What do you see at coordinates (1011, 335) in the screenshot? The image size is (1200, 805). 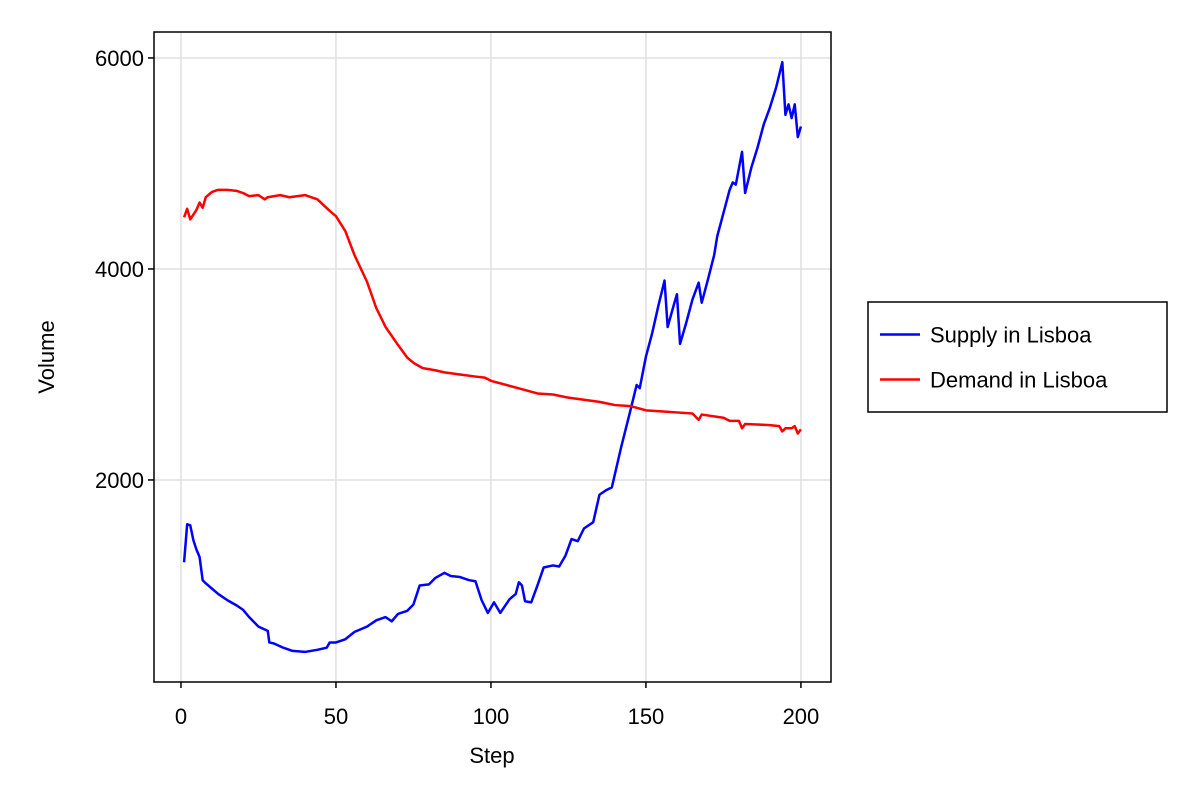 I see `legend-label: Supply in Lisboa` at bounding box center [1011, 335].